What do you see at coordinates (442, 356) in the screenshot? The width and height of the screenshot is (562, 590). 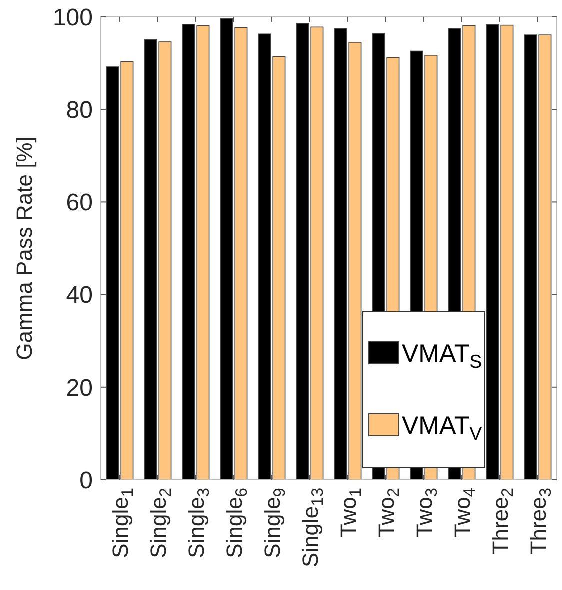 I see `legend-label: VMAT$_{S}$` at bounding box center [442, 356].